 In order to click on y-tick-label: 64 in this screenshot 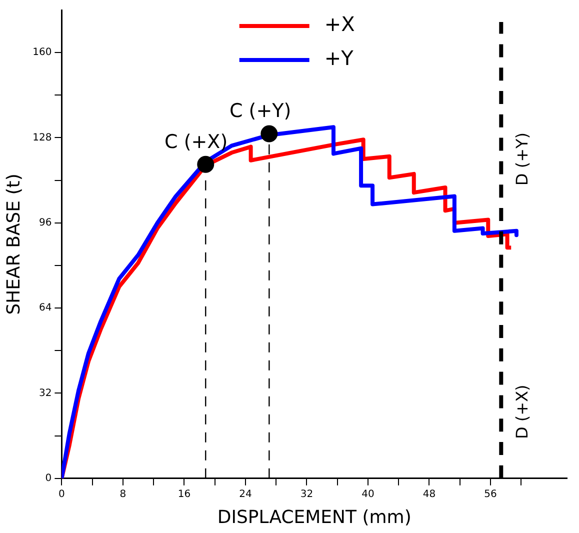, I will do `click(45, 308)`.